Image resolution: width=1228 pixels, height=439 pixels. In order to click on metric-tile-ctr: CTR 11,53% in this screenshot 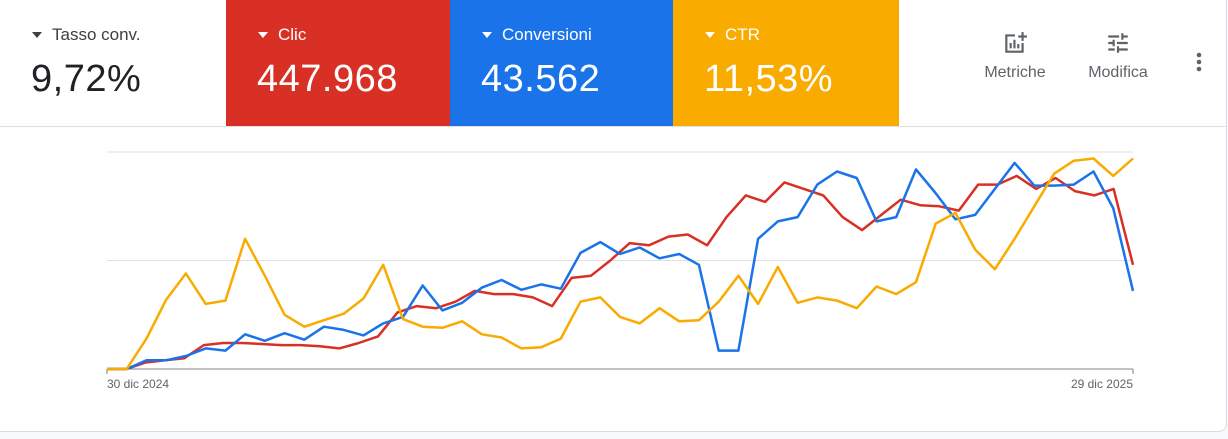, I will do `click(786, 63)`.